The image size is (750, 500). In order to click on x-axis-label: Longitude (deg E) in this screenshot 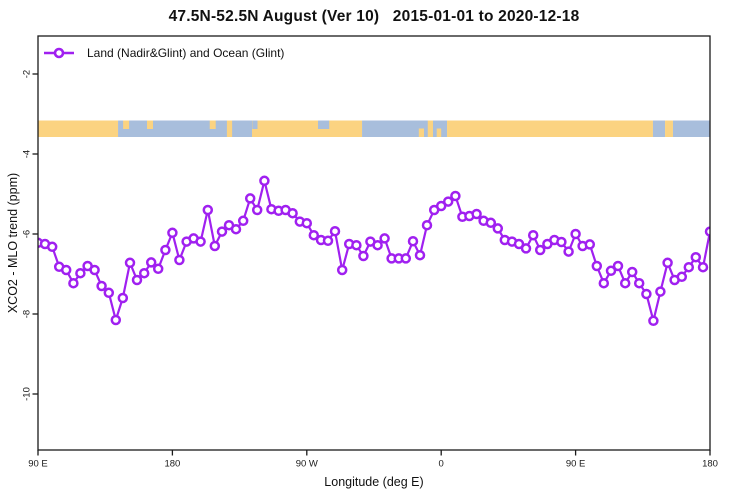, I will do `click(374, 482)`.